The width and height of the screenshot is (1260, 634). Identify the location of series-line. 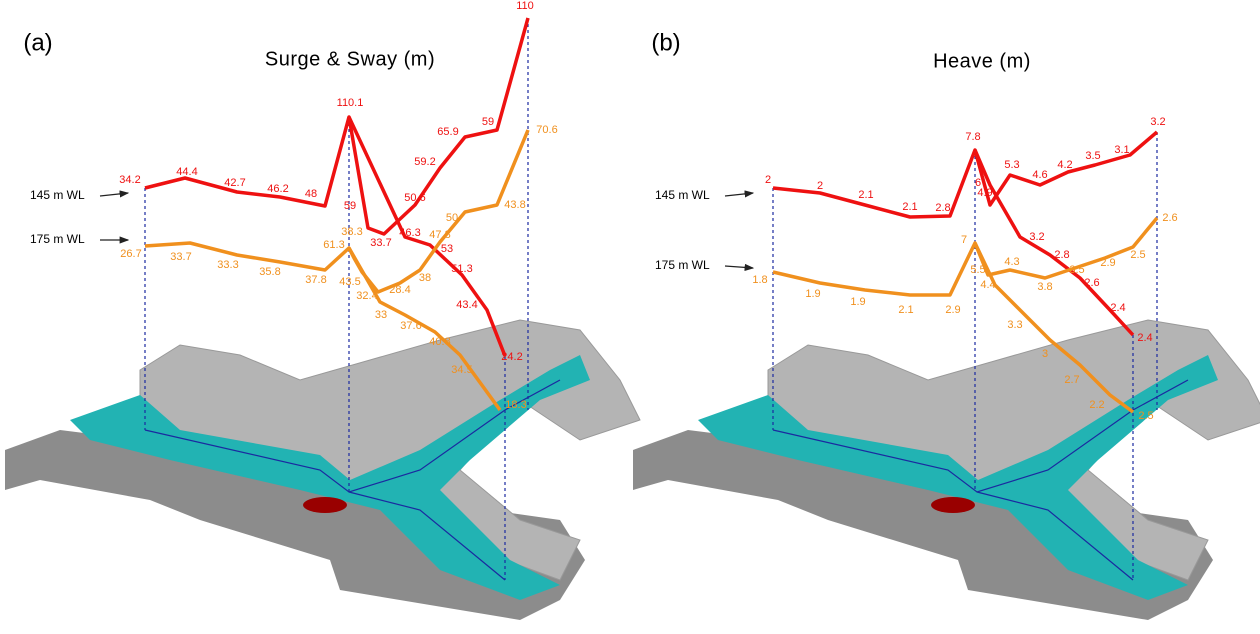
(953, 242).